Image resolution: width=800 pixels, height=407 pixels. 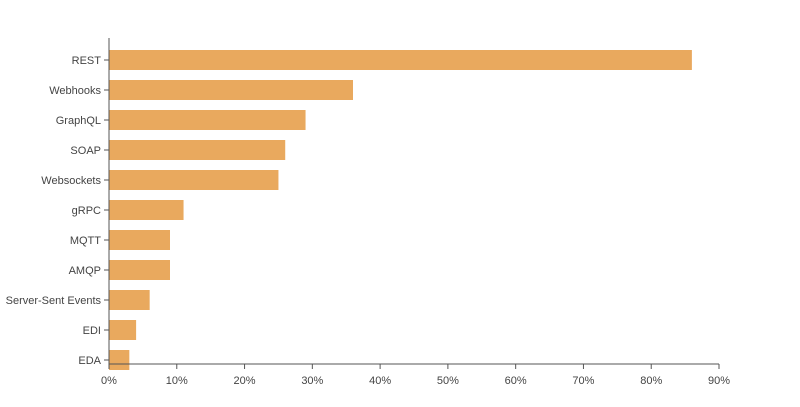 What do you see at coordinates (87, 61) in the screenshot?
I see `y-tick-label: REST` at bounding box center [87, 61].